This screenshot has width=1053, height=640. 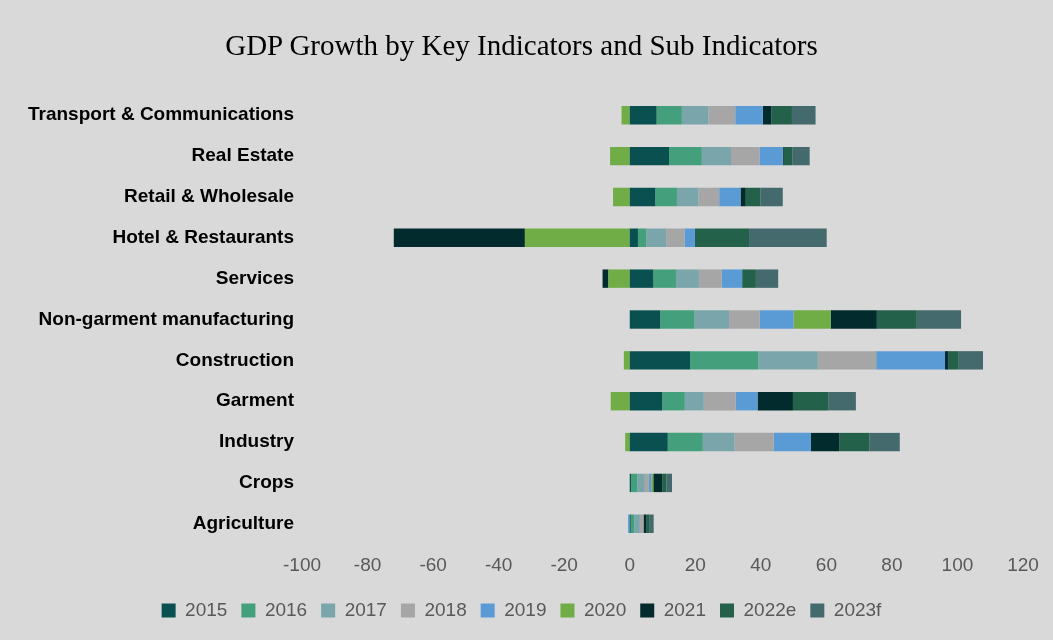 I want to click on legend-label: 2020, so click(x=605, y=609).